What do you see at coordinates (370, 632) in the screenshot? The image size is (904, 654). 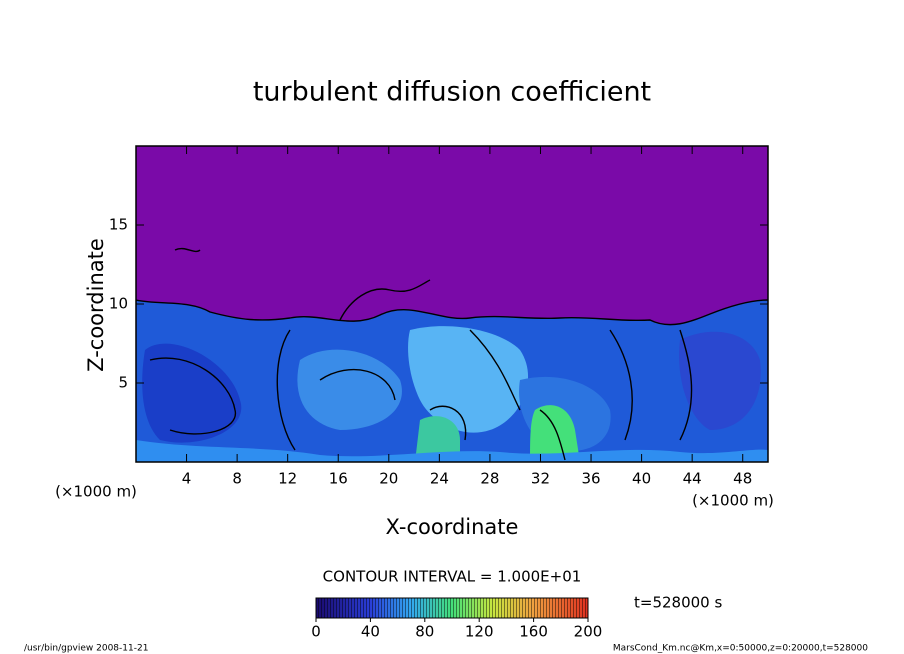 I see `colorbar-tick-label: 40` at bounding box center [370, 632].